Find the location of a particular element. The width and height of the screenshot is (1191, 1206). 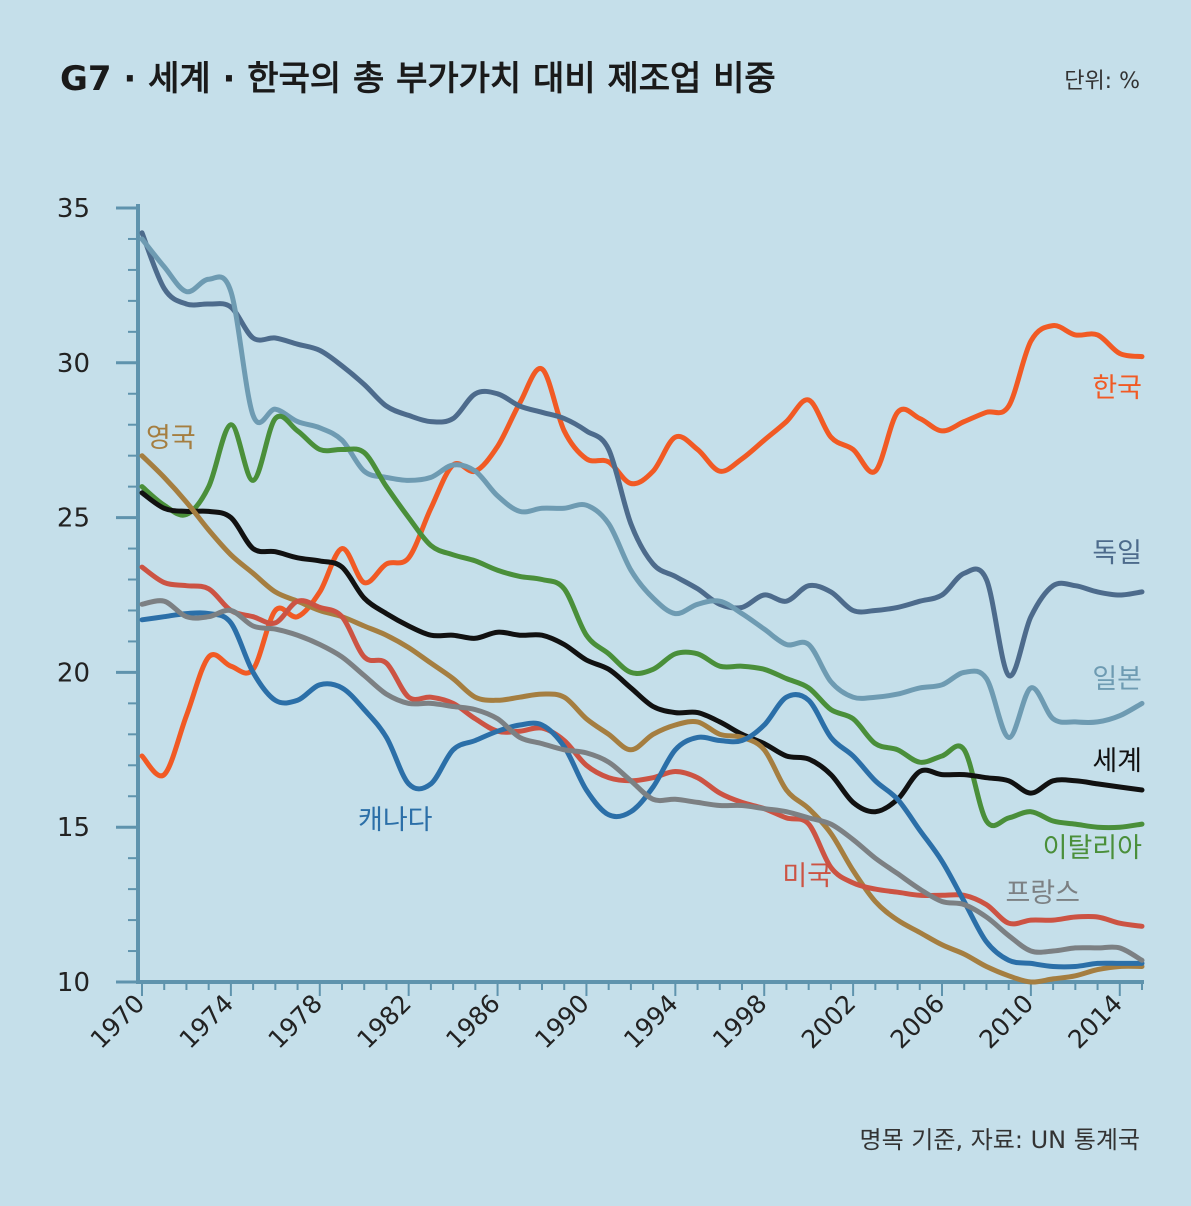

series-label-usa: 미국 is located at coordinates (807, 876).